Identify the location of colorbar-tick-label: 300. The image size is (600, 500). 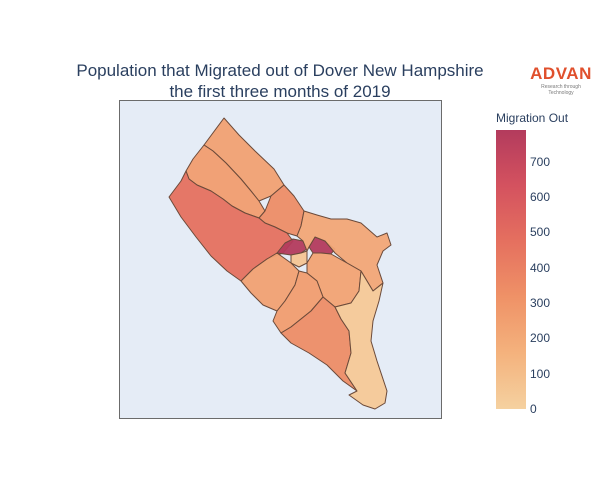
(540, 303).